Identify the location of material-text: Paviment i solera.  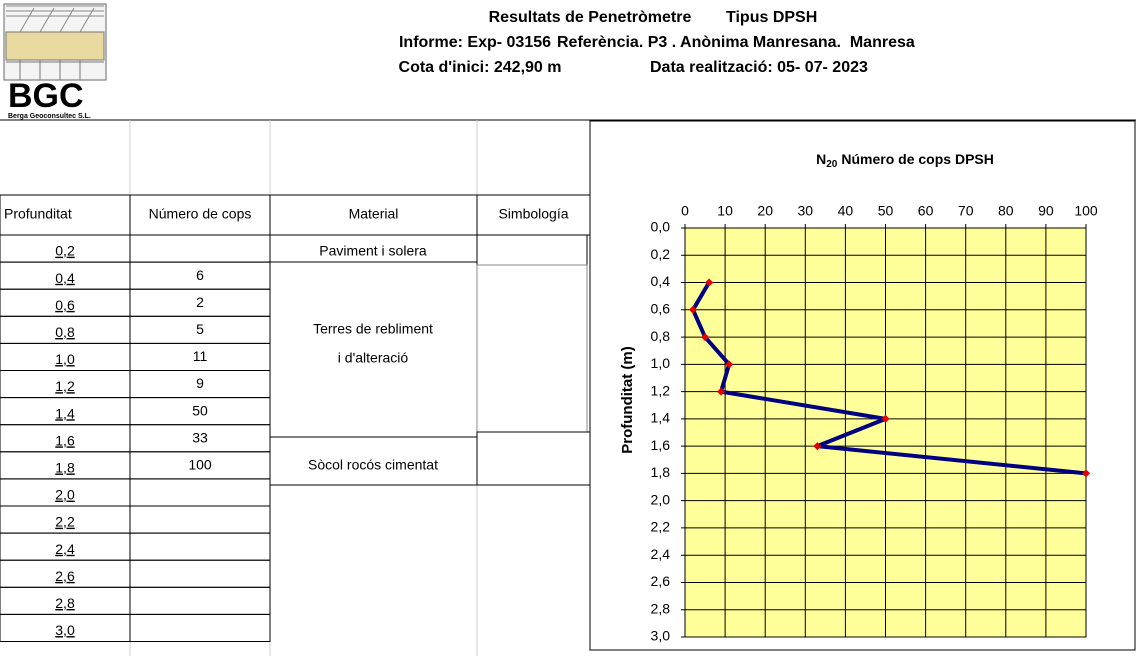
(373, 251).